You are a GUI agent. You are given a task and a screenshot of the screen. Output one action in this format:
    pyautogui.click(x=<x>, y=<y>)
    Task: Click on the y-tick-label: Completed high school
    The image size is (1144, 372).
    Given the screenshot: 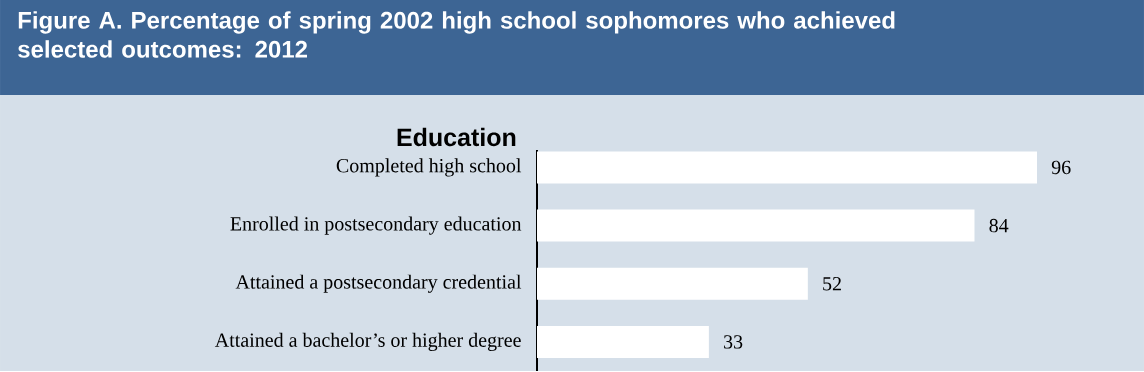 What is the action you would take?
    pyautogui.click(x=429, y=167)
    